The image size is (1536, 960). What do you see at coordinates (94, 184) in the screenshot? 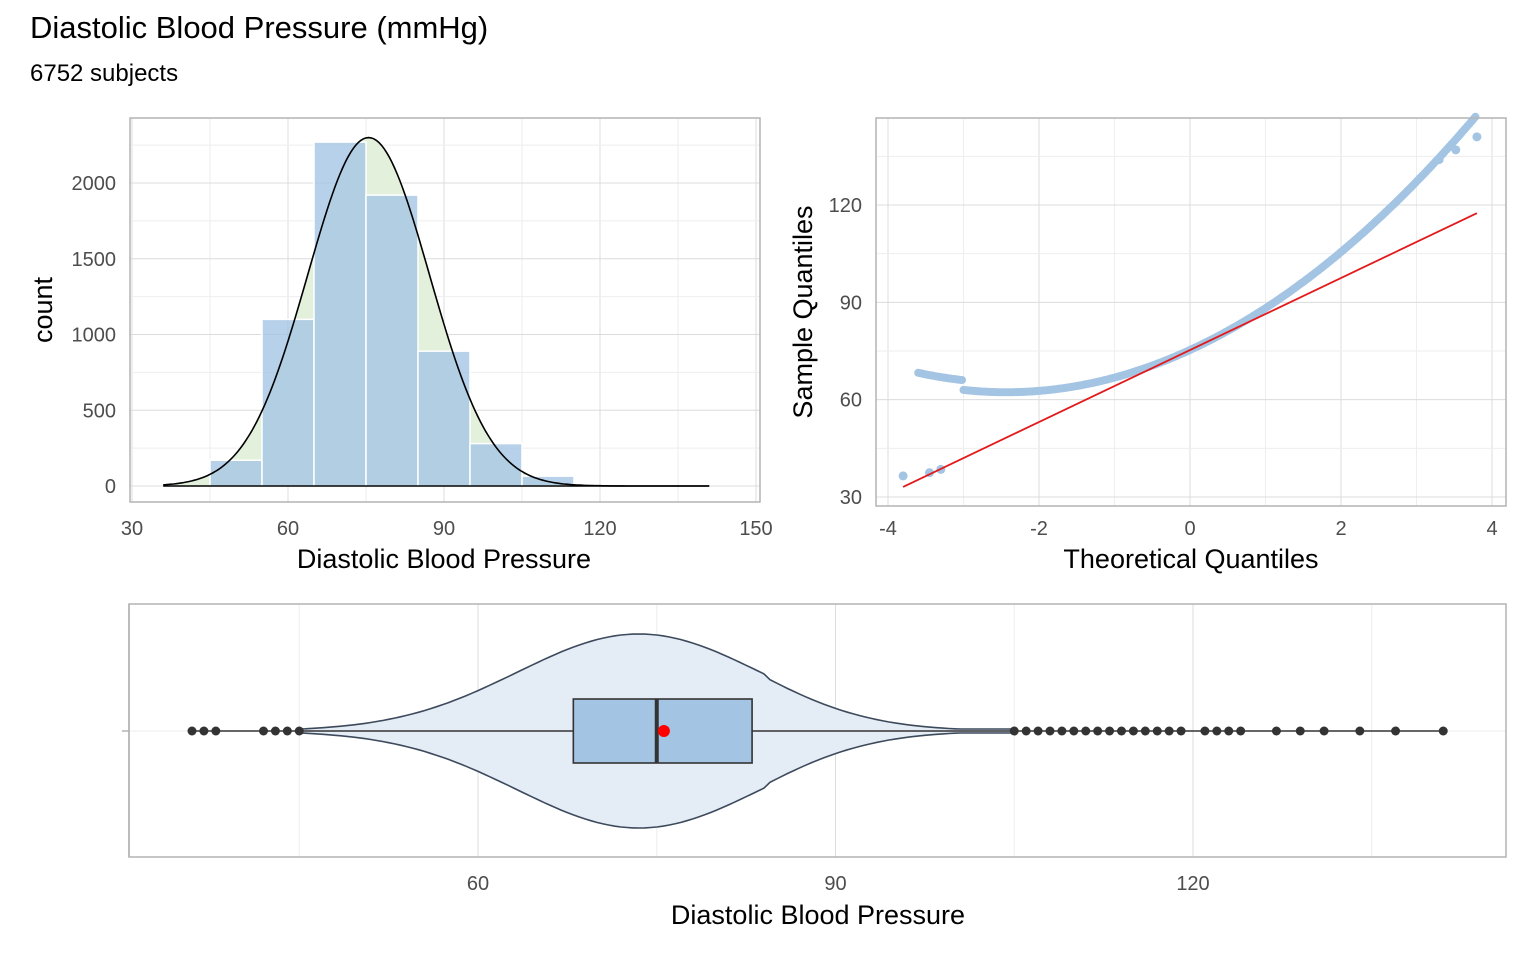
I see `hist-y-tick-label: 2000` at bounding box center [94, 184].